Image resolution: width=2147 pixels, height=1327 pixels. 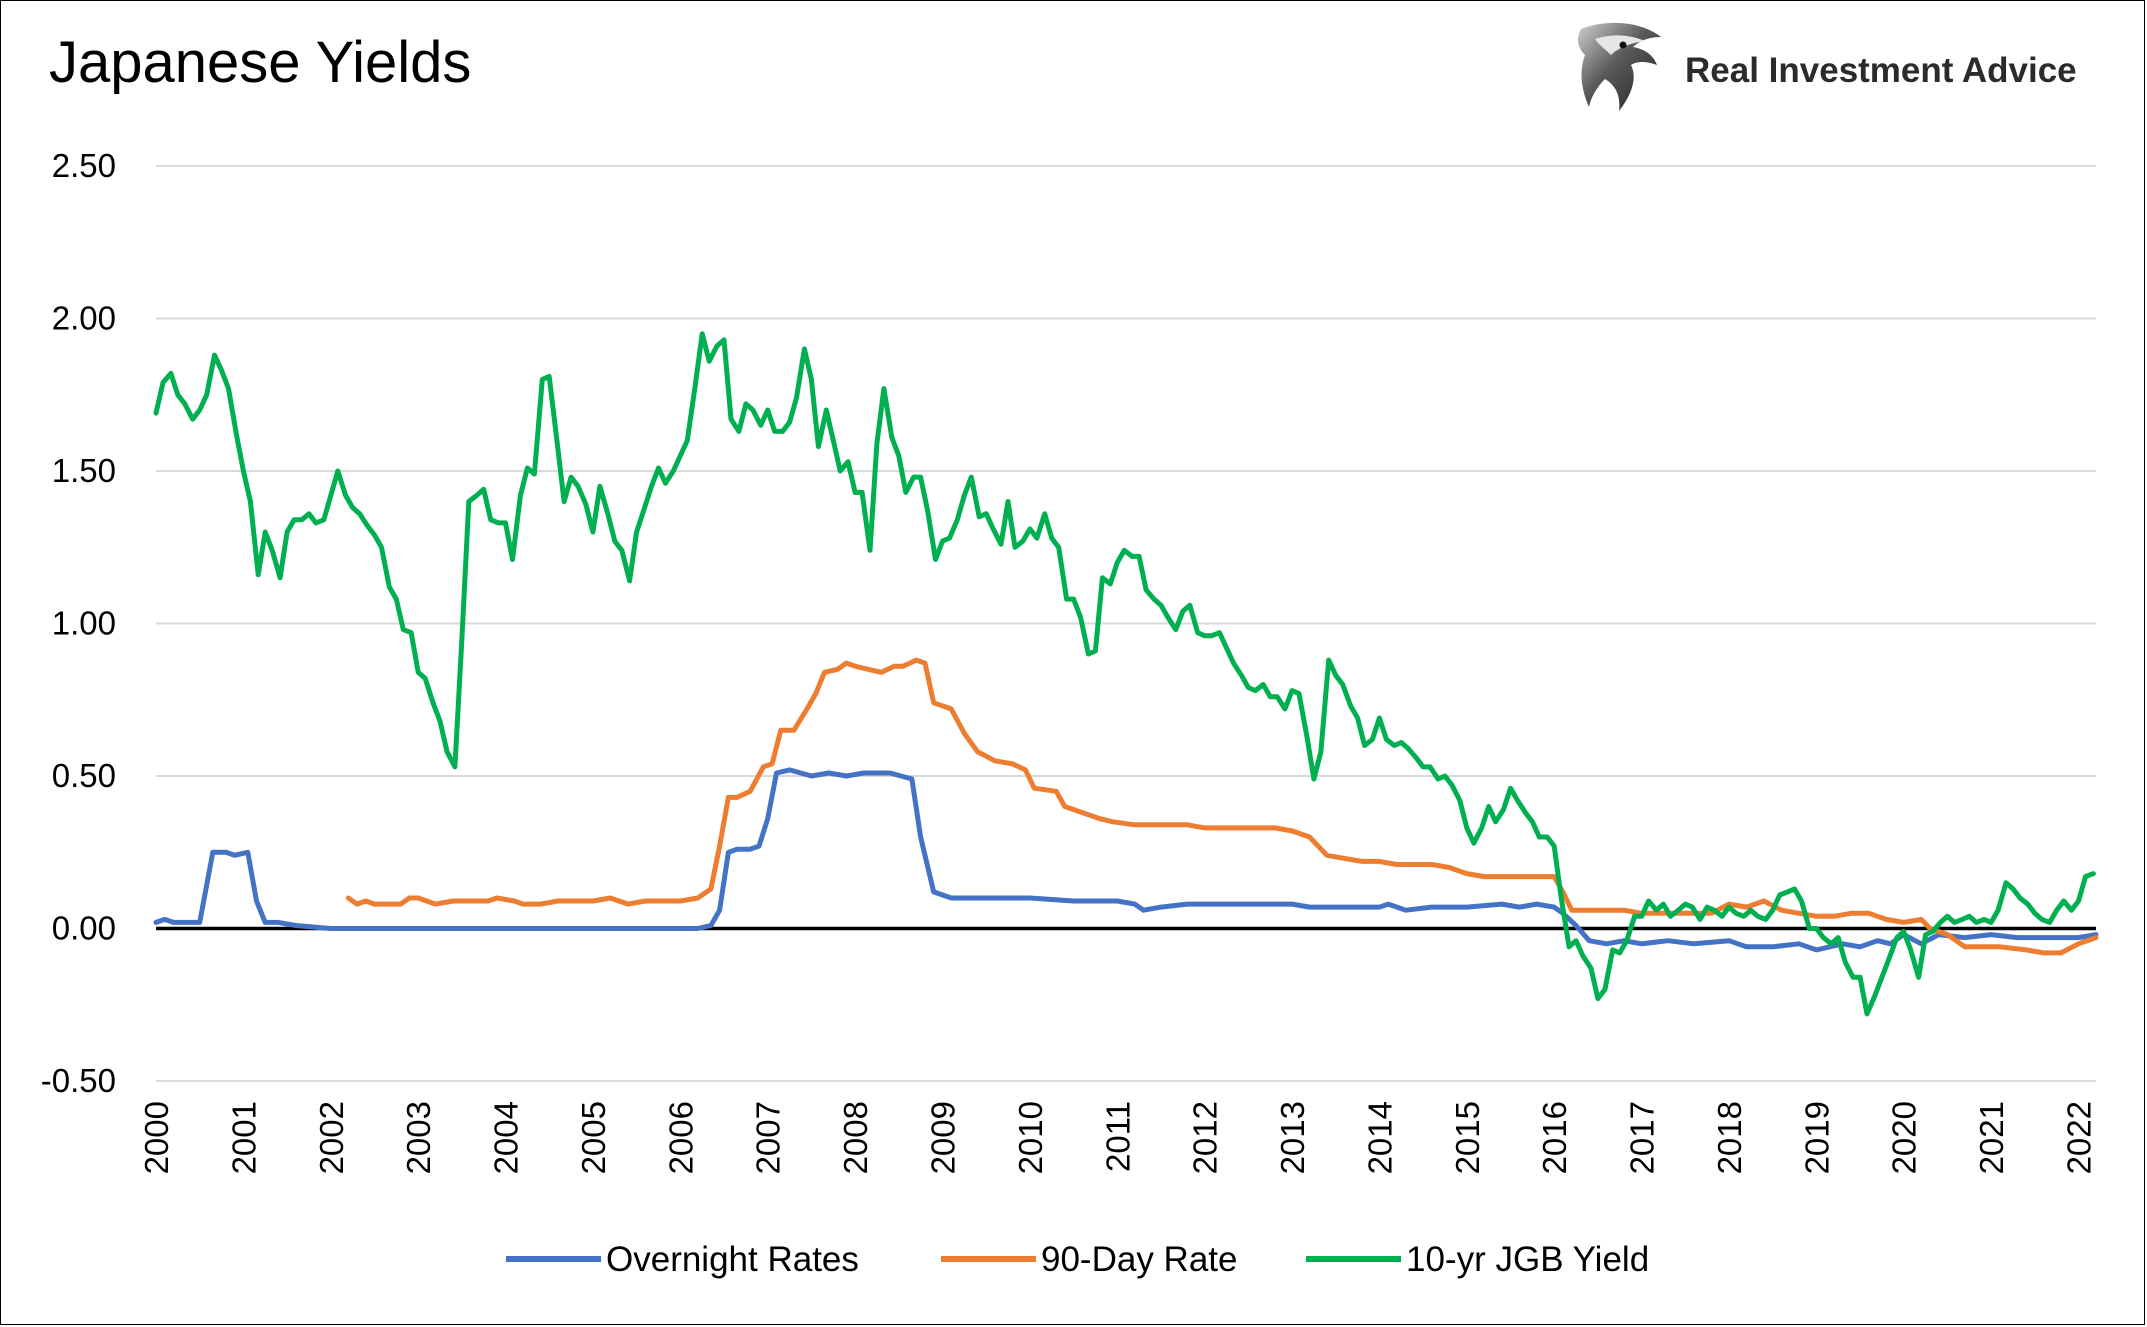 I want to click on legend-label: Overnight Rates, so click(x=732, y=1259).